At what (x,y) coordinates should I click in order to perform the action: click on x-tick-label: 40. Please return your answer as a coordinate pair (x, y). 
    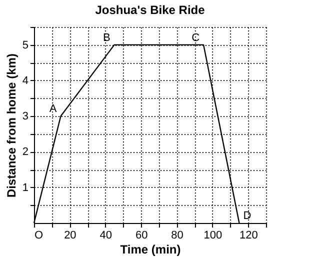
    Looking at the image, I should click on (106, 236).